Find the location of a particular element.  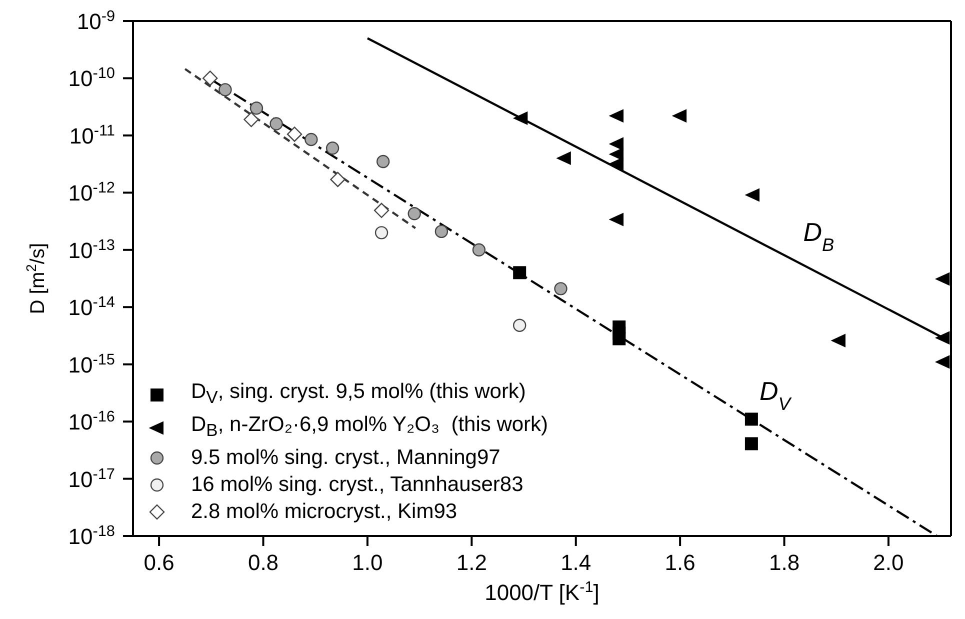

y-tick-label: 10$^{-9}$ is located at coordinates (95, 21).